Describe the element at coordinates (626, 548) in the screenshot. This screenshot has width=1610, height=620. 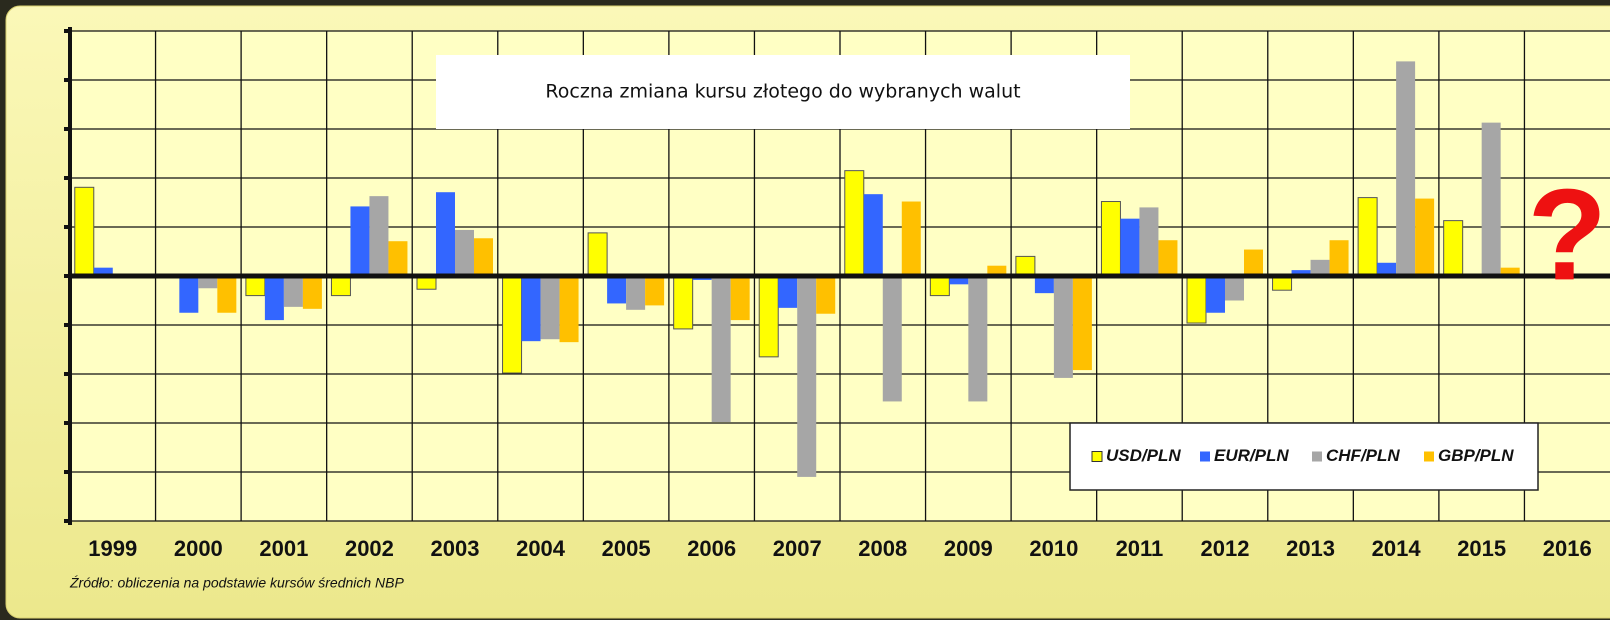
I see `x-tick-label: 2005` at that location.